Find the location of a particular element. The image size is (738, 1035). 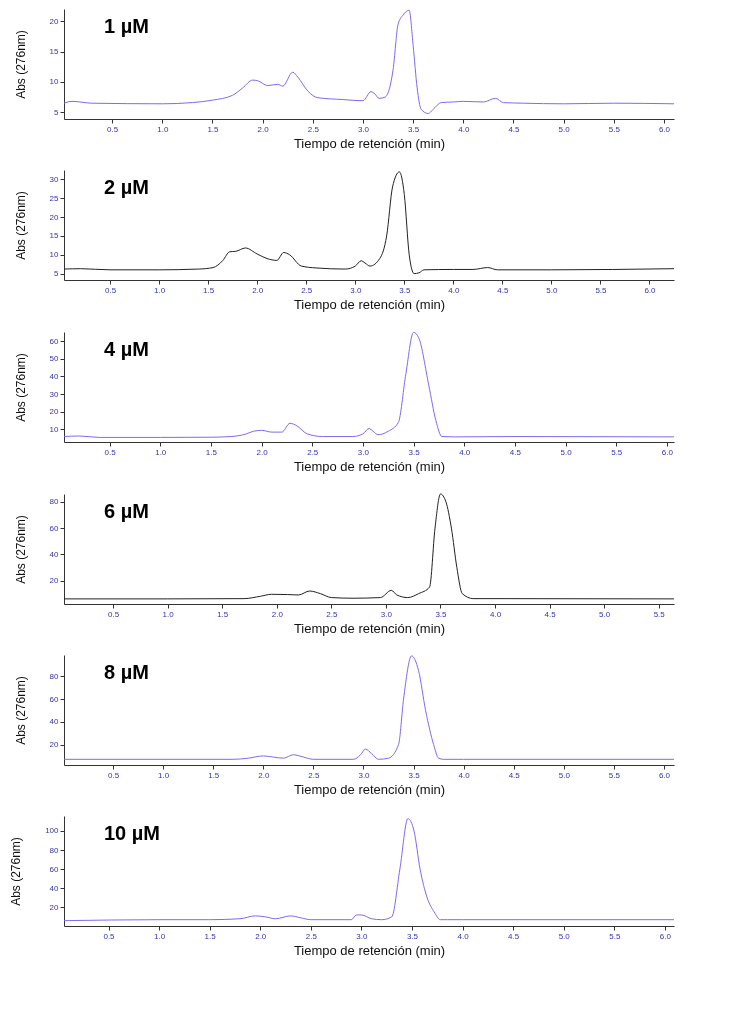

chart-title: 4 µM is located at coordinates (126, 348).